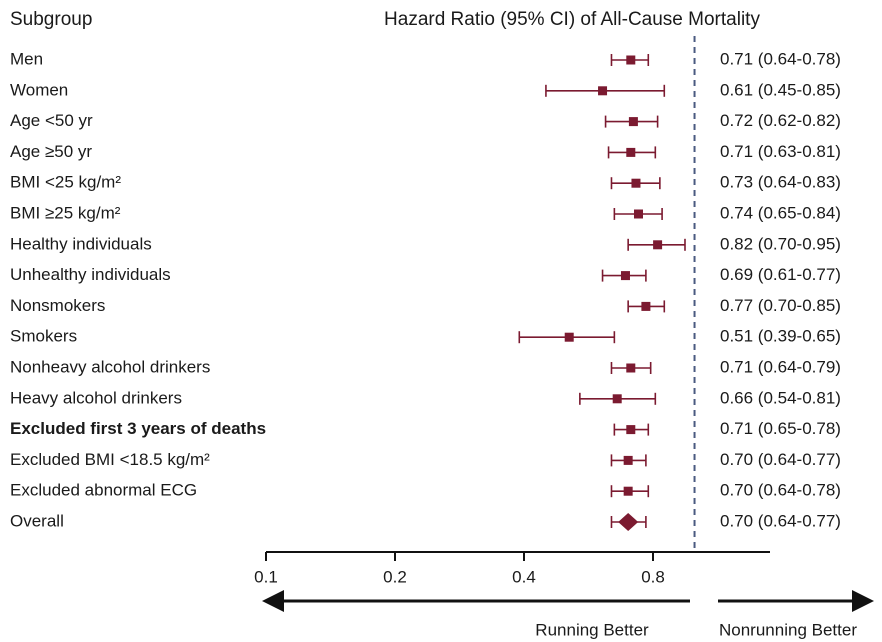 The image size is (882, 642). I want to click on row-label: 0.73 (0.64-0.83), so click(780, 182).